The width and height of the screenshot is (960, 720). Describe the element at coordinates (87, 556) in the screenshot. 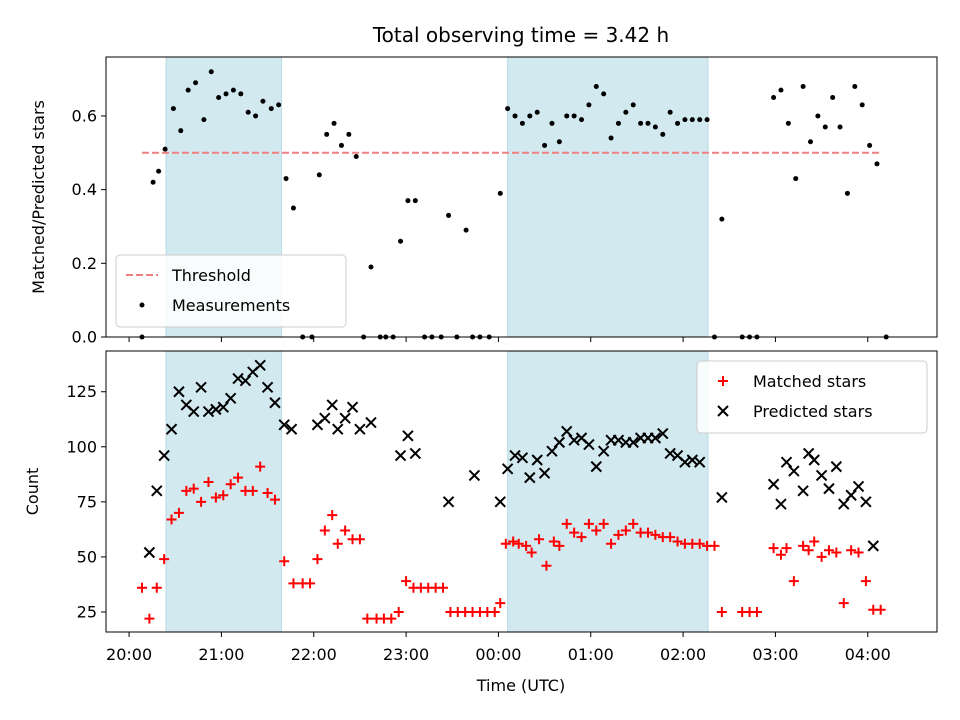

I see `y-tick-label: 50` at that location.